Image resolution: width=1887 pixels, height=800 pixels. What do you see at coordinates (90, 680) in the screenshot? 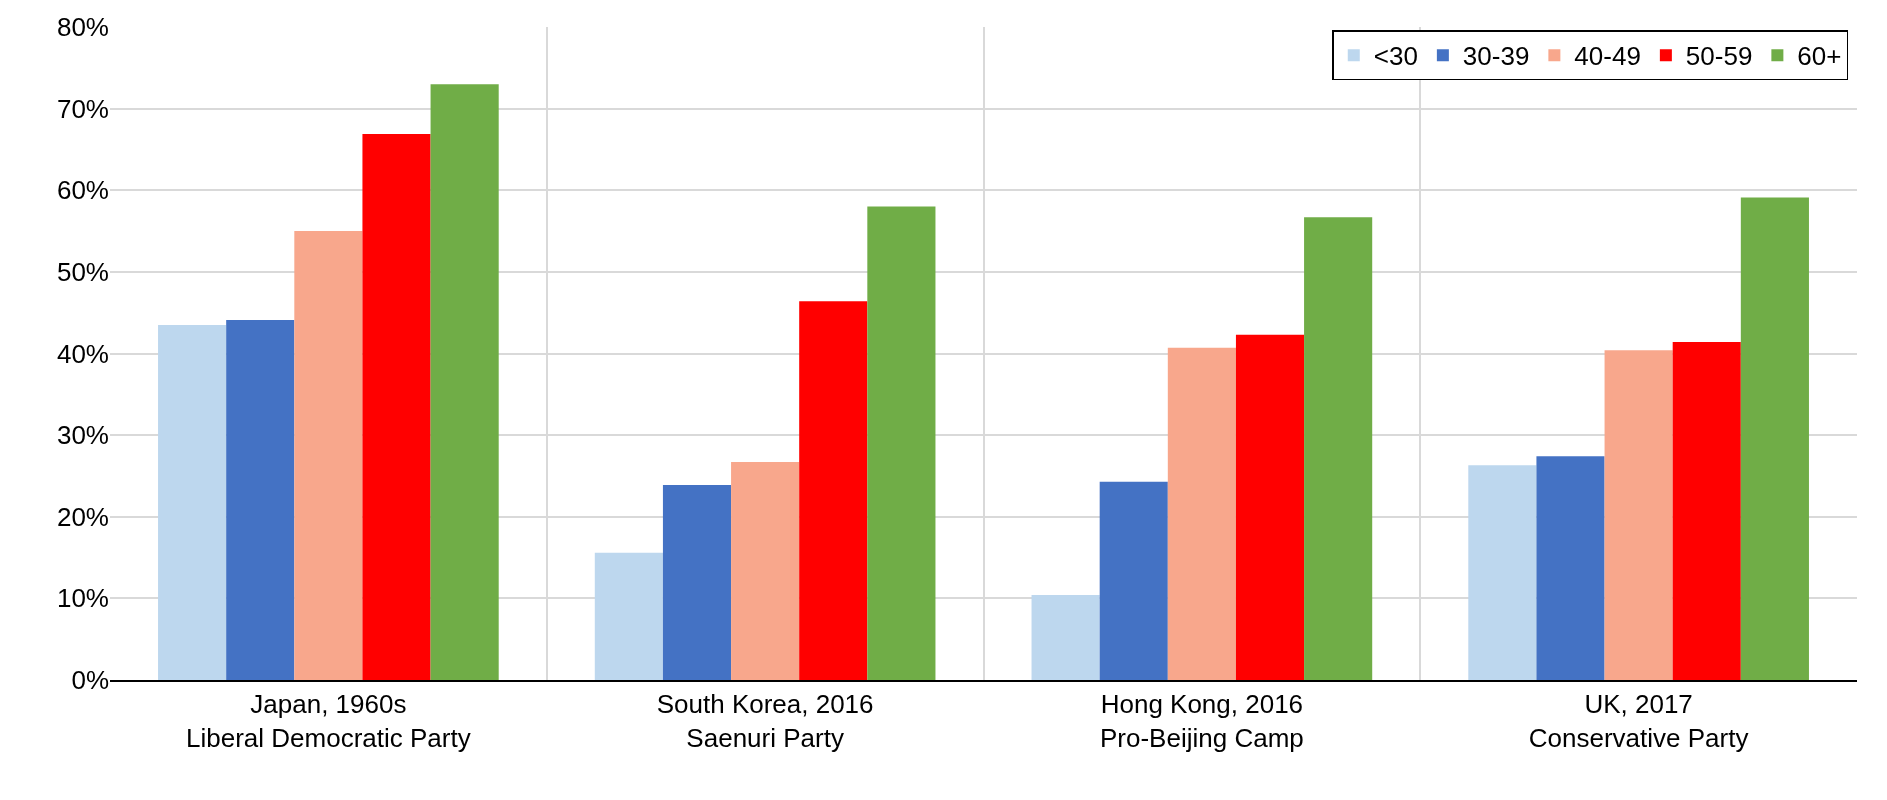
I see `y-tick-label: 0%` at bounding box center [90, 680].